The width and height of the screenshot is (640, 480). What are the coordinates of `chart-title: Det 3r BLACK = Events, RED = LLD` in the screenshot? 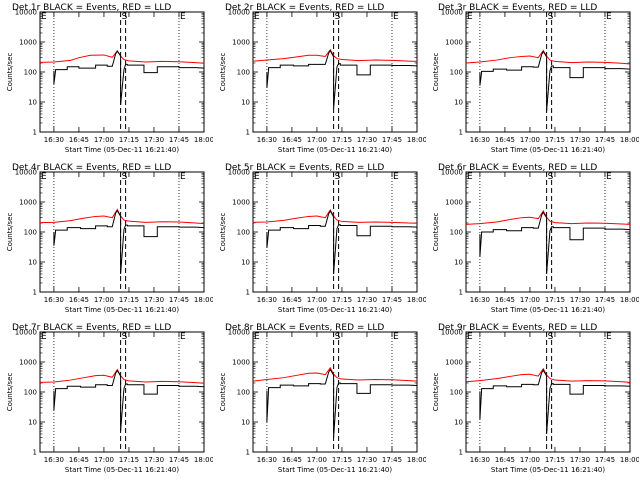 It's located at (517, 8).